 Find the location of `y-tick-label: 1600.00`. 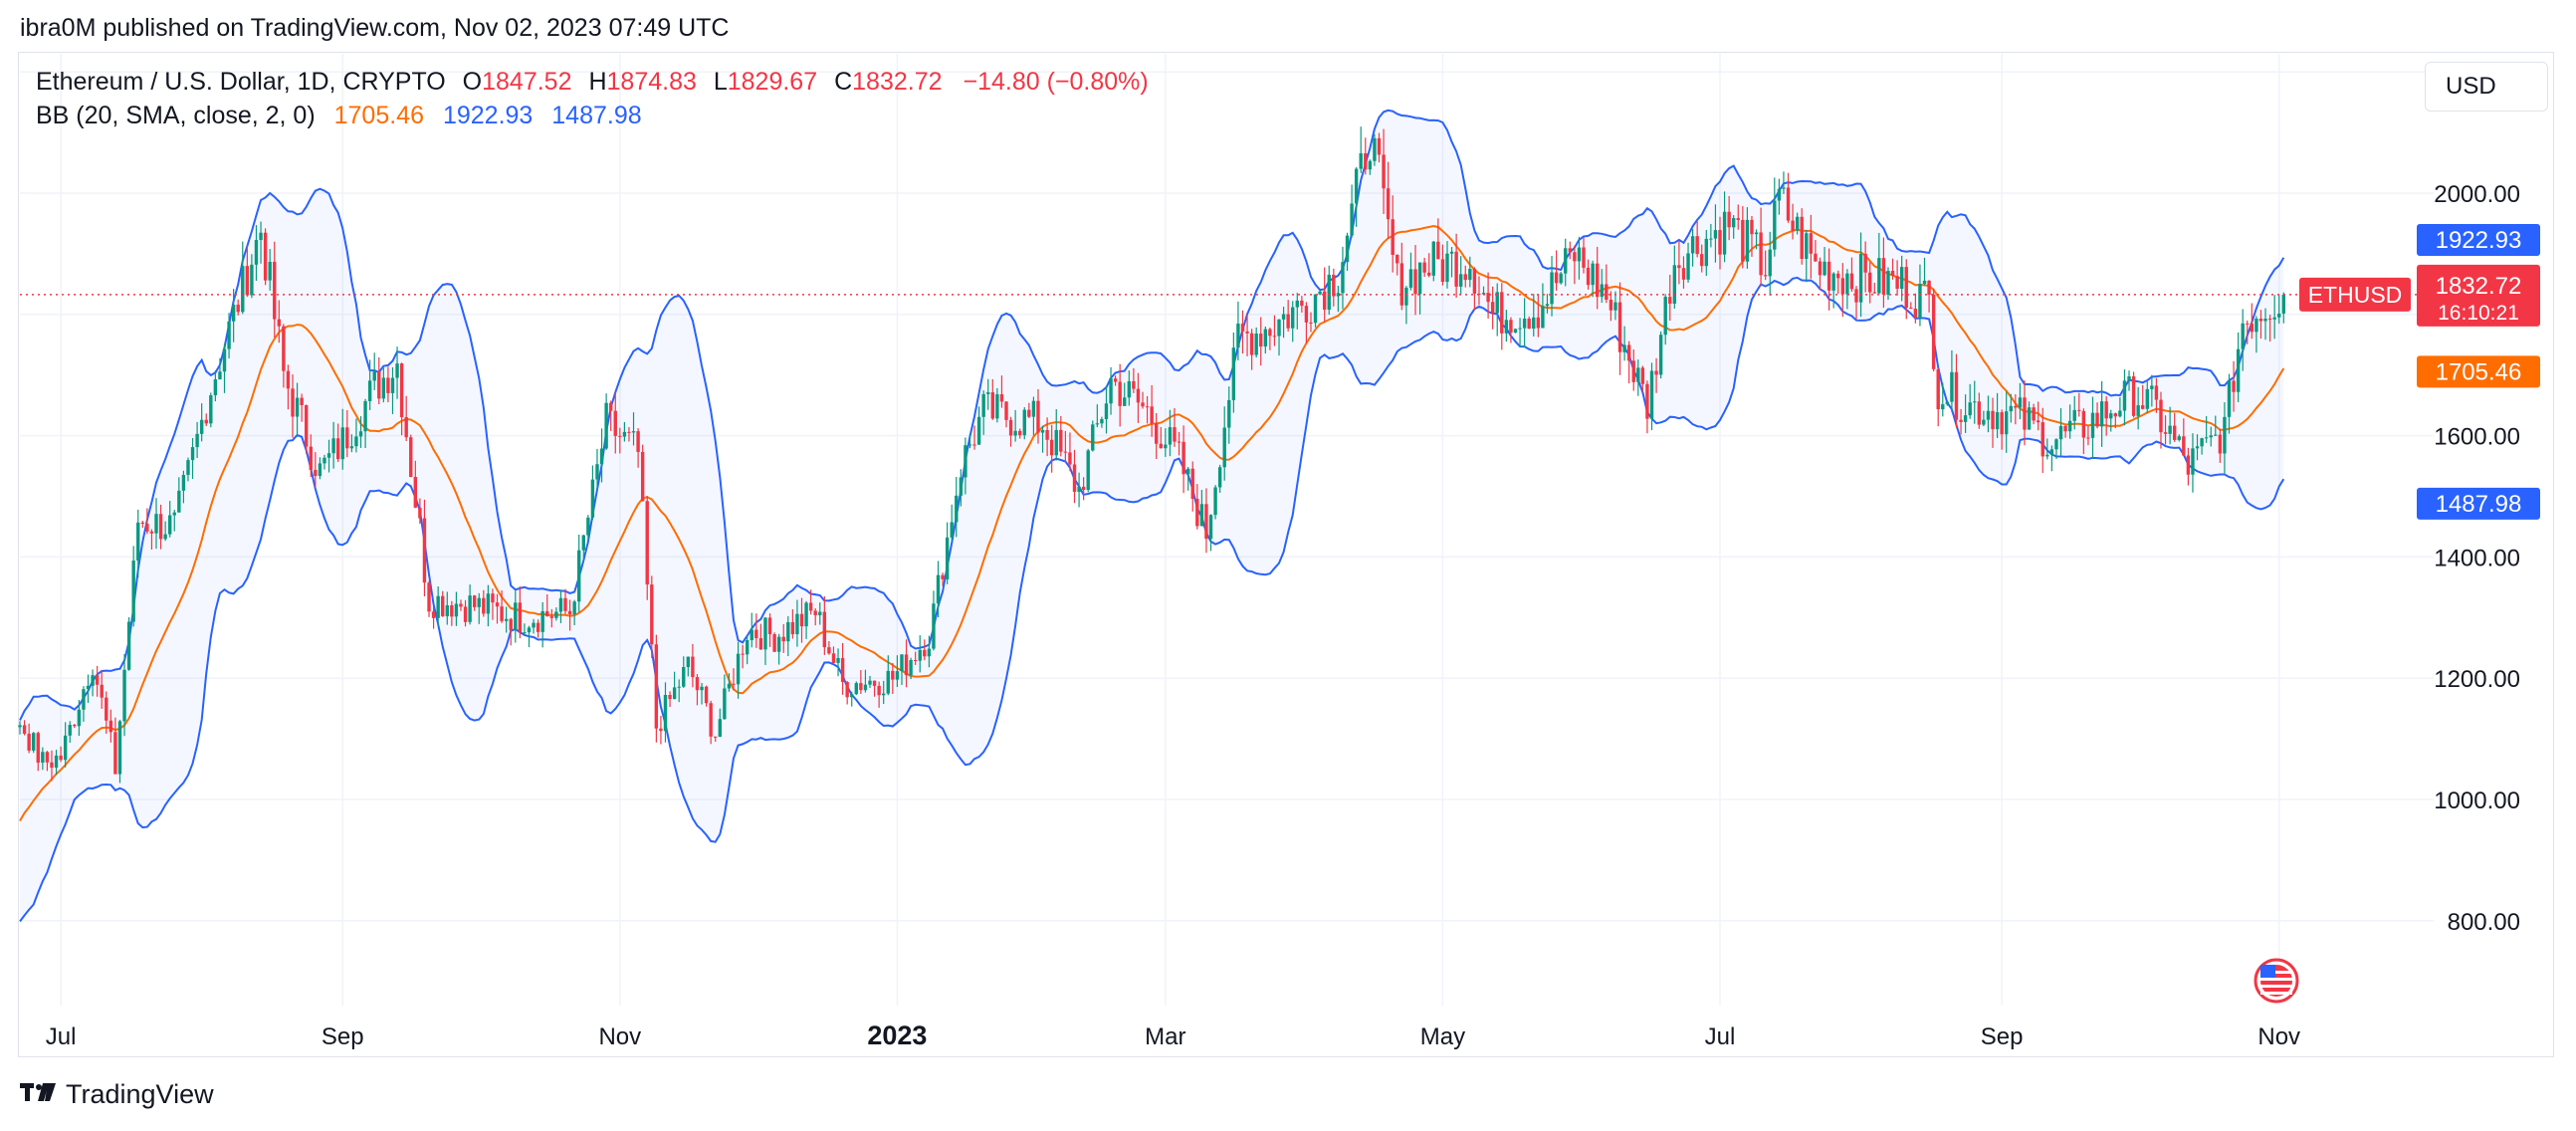

y-tick-label: 1600.00 is located at coordinates (2477, 437).